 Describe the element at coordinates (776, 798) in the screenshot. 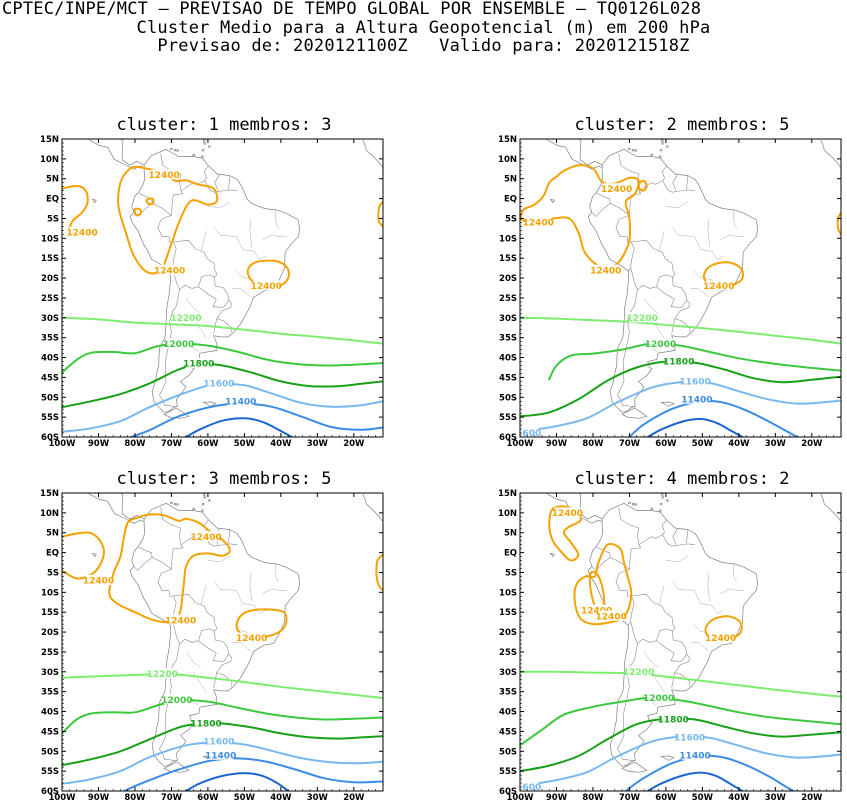

I see `lon-tick-label: 30W` at that location.